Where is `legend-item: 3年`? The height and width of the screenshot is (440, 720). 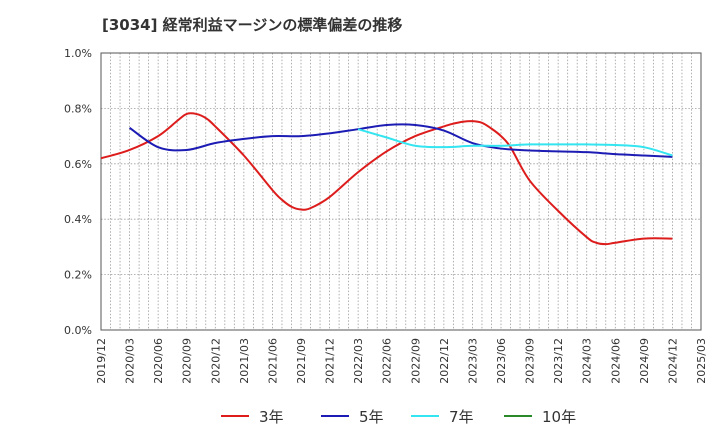
legend-item: 3年 is located at coordinates (252, 416).